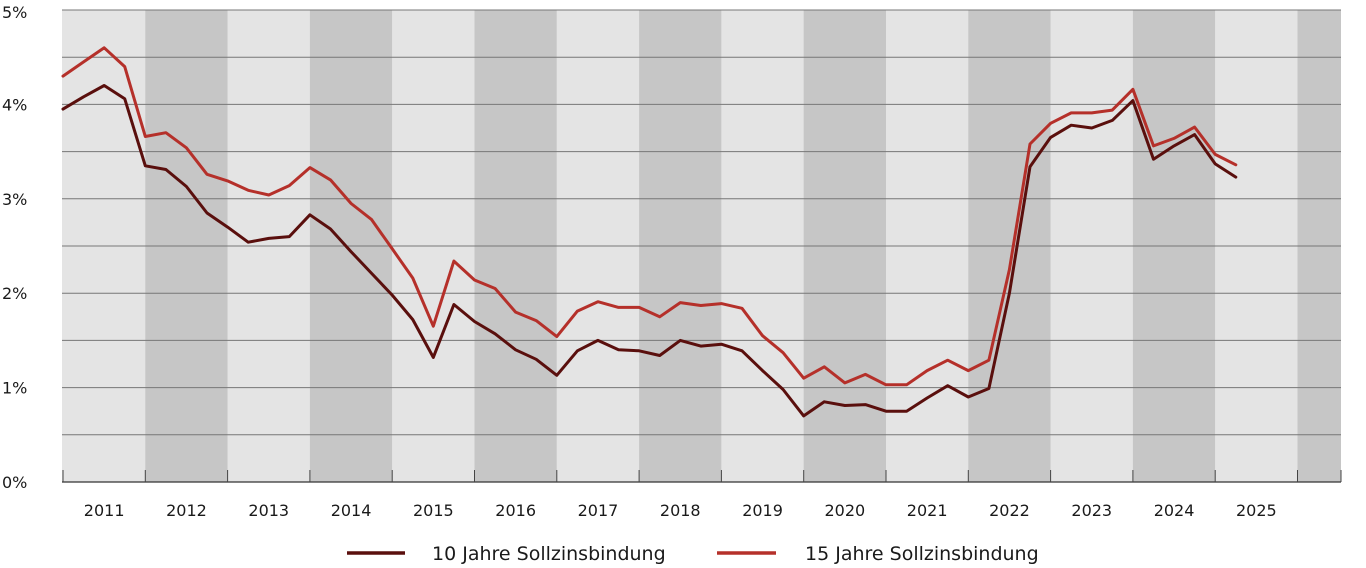 This screenshot has height=568, width=1366. I want to click on x-tick-label: 2021, so click(927, 510).